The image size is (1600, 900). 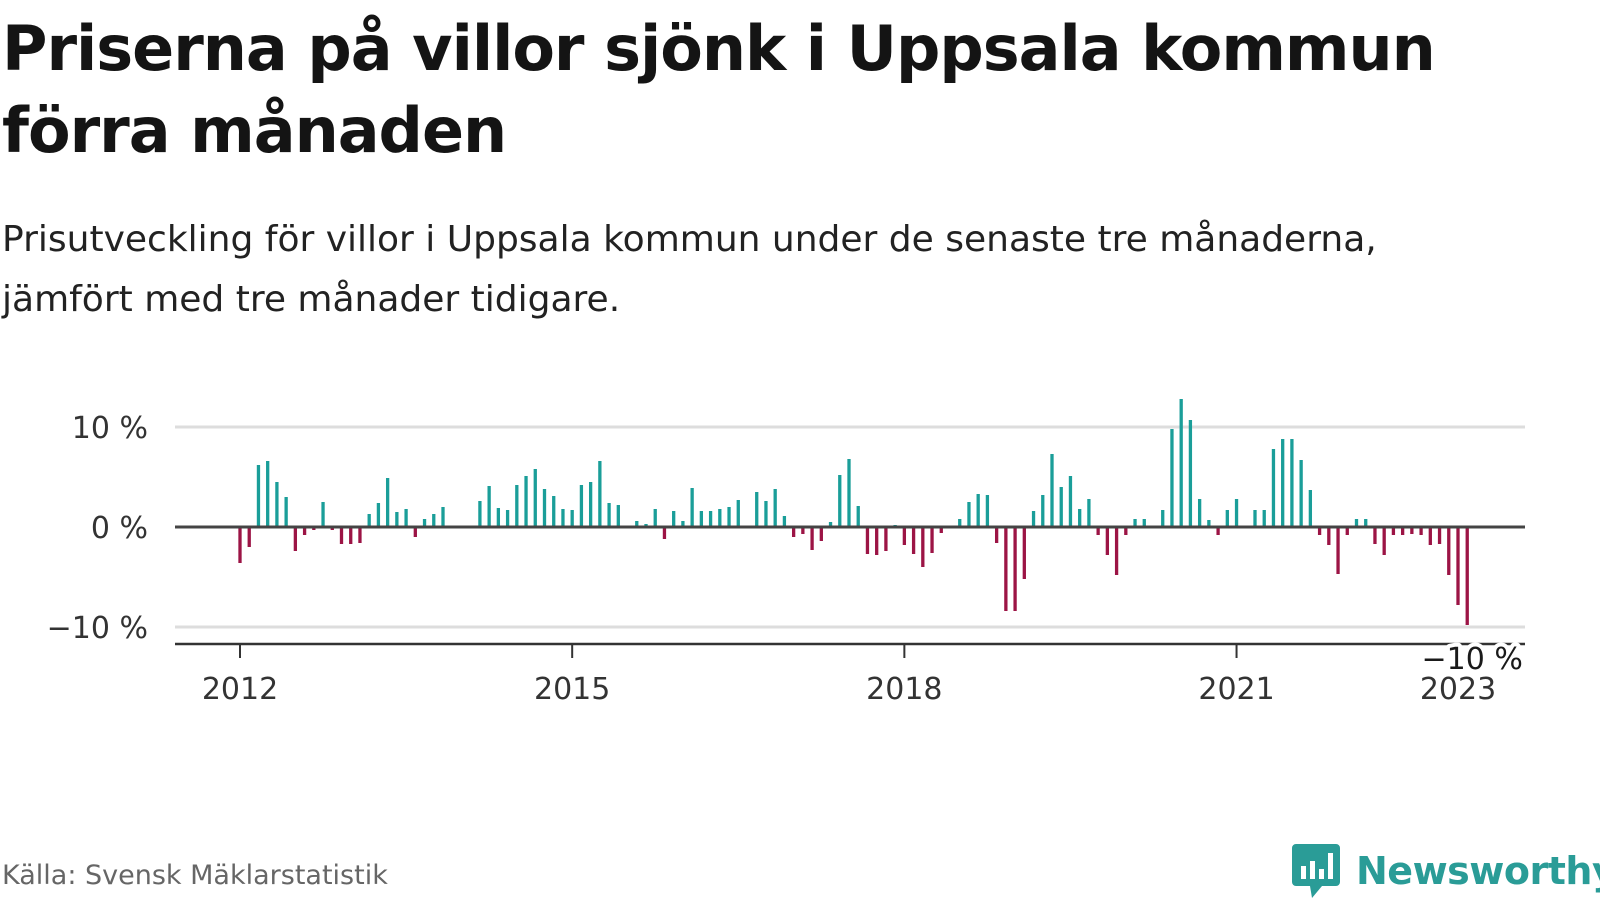 I want to click on x-tick-label: 2015, so click(x=572, y=689).